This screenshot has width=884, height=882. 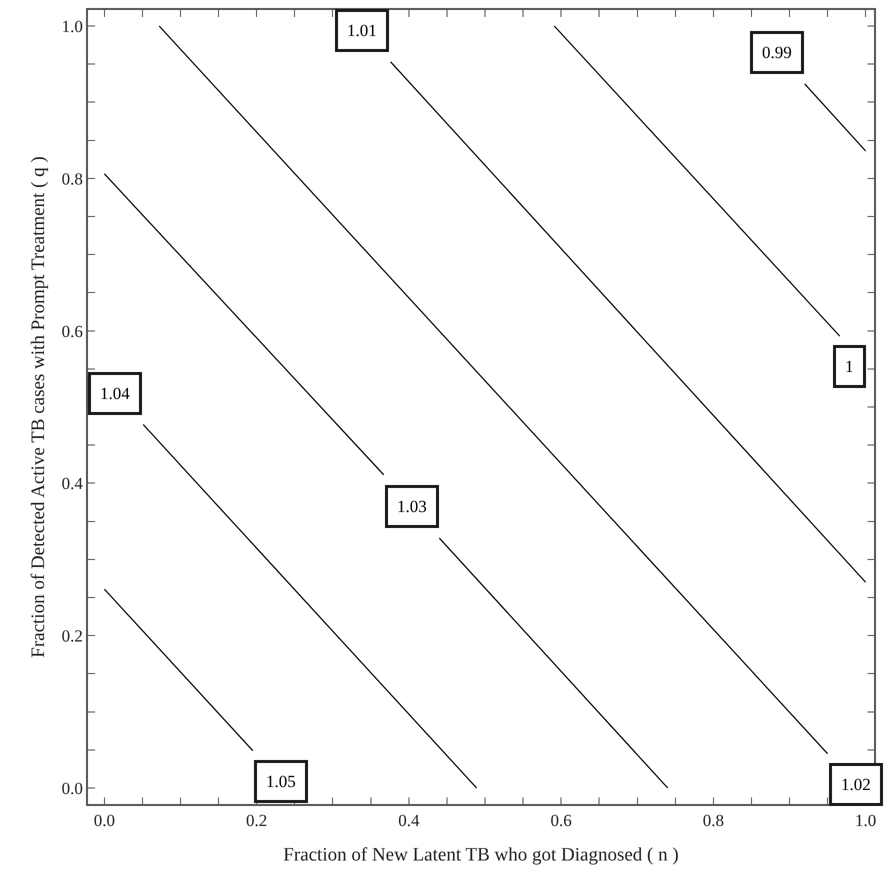 What do you see at coordinates (865, 820) in the screenshot?
I see `x-tick-label: 1.0` at bounding box center [865, 820].